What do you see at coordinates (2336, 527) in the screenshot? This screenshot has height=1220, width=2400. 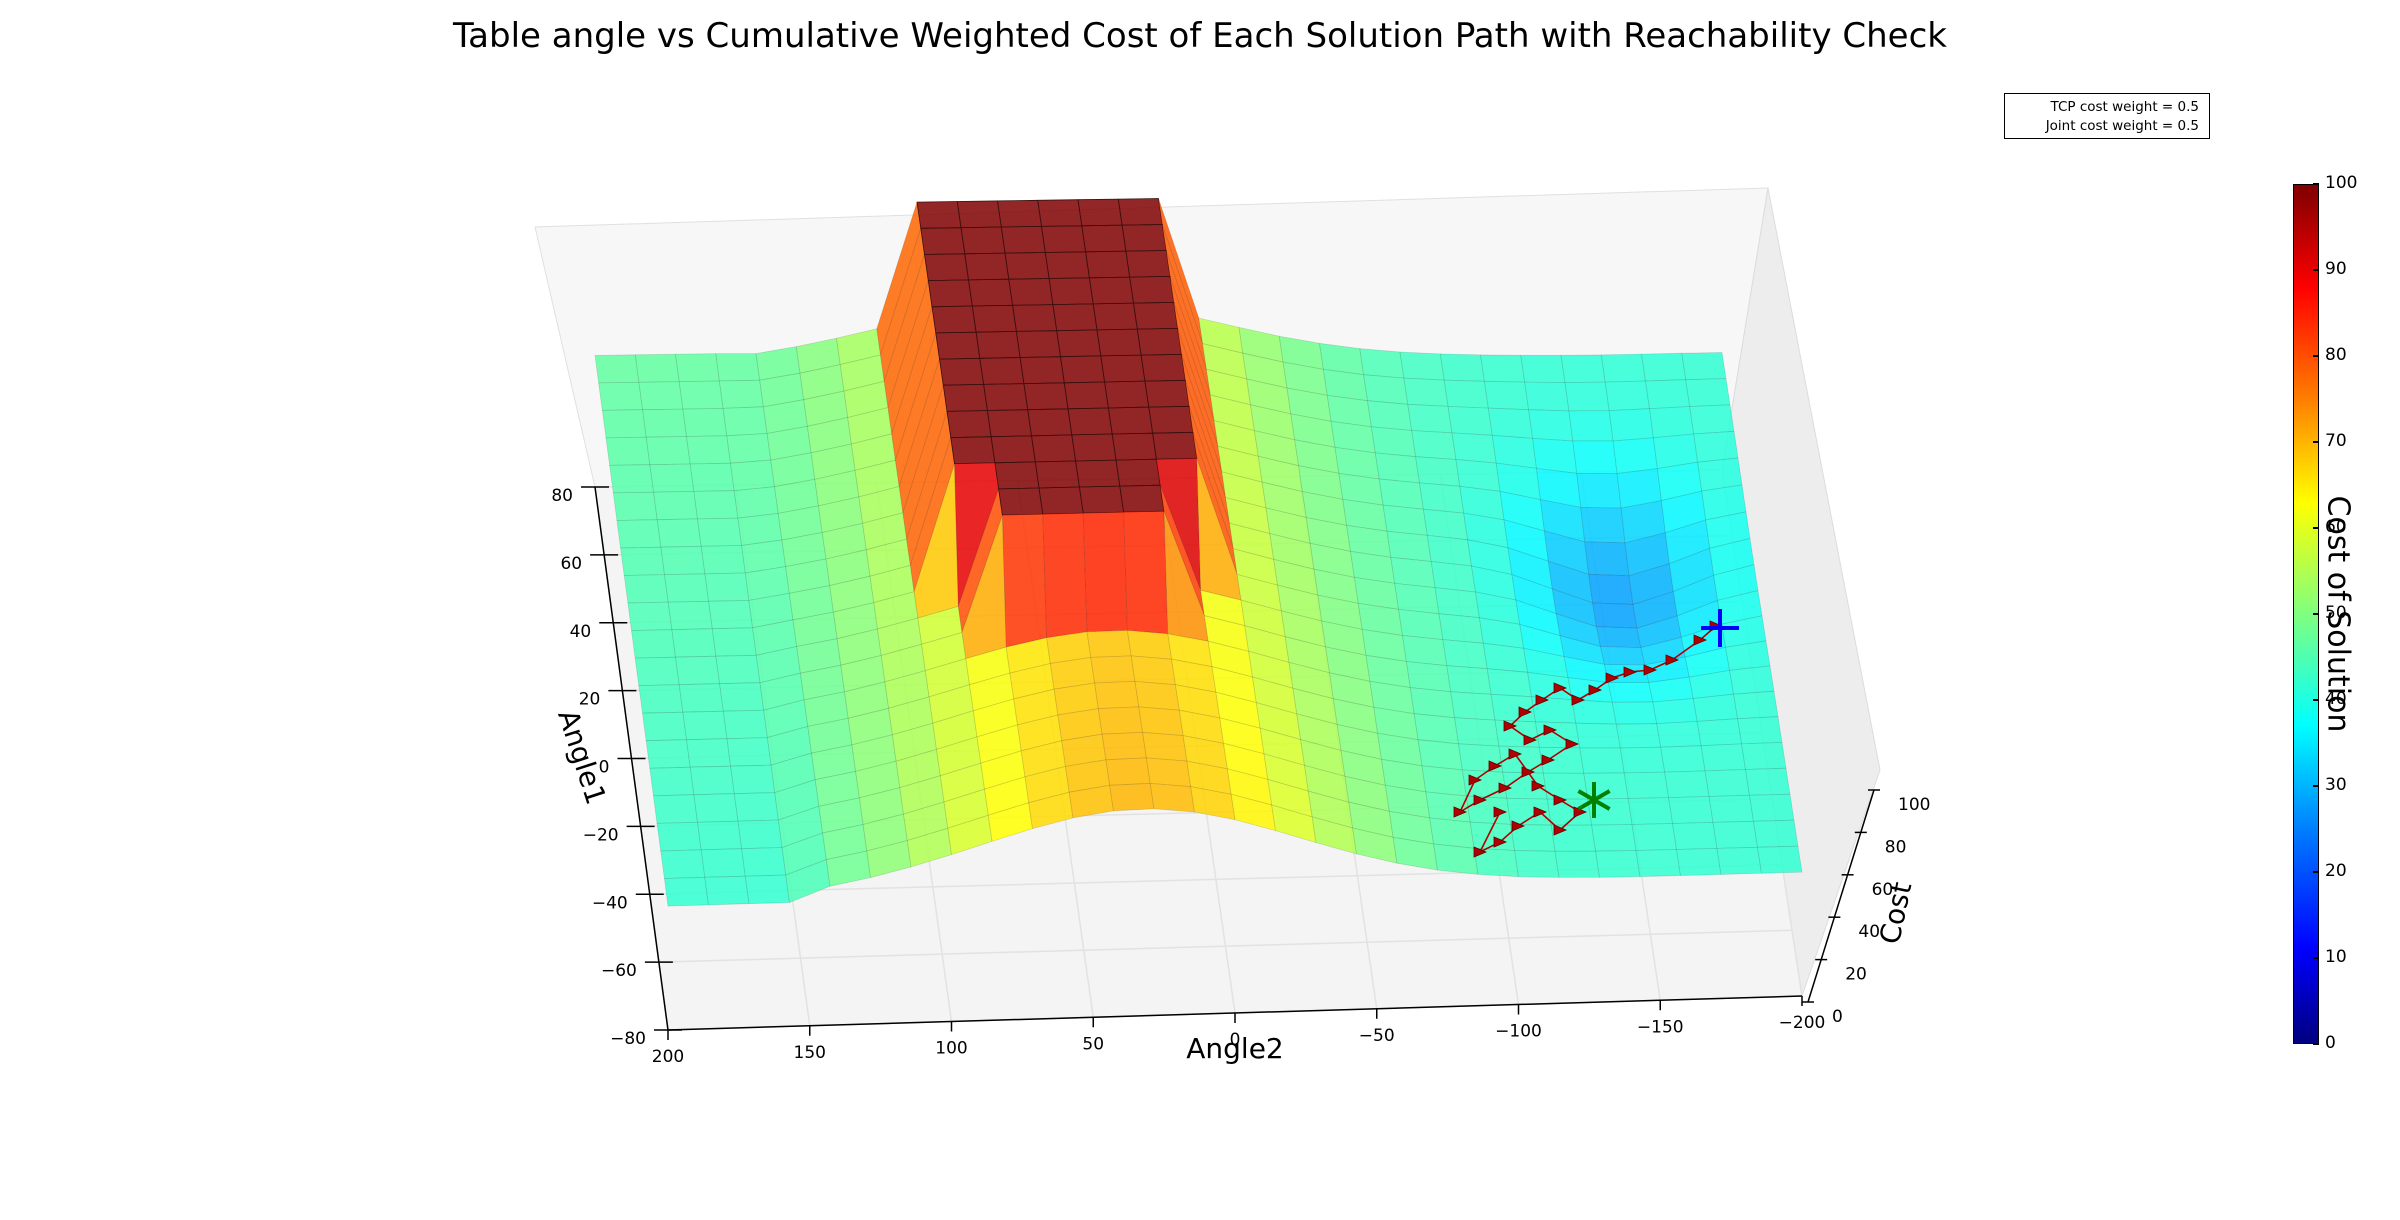 I see `colorbar-tick-label: 60` at bounding box center [2336, 527].